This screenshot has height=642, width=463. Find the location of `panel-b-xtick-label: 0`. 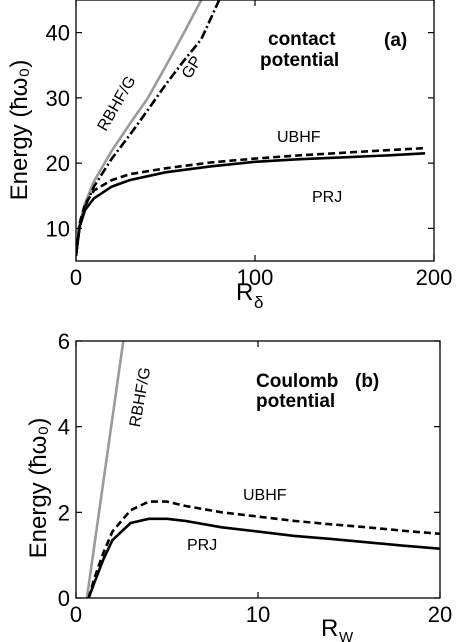

panel-b-xtick-label: 0 is located at coordinates (76, 614).